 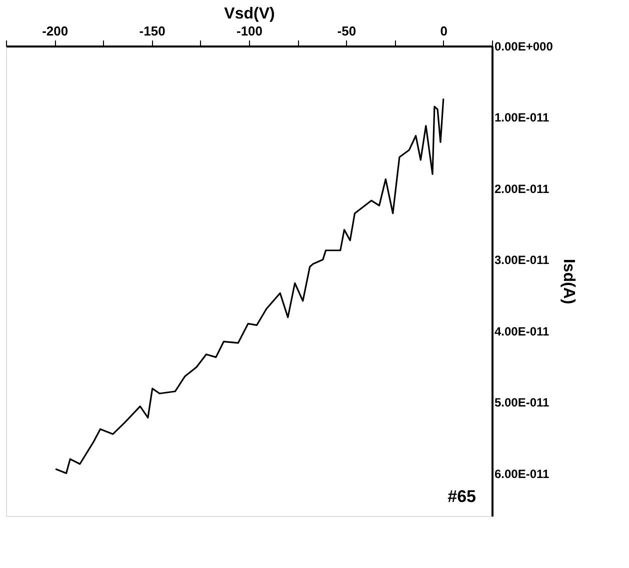 I want to click on x-tick-label: -100, so click(x=249, y=31).